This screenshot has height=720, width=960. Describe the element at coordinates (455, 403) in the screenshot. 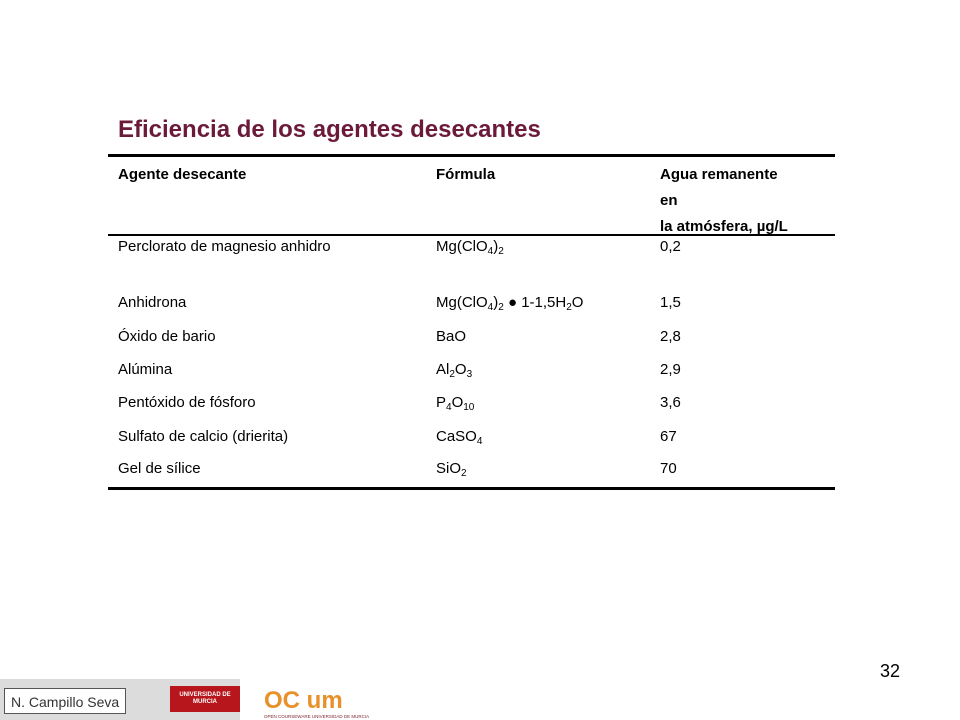

I see `cell-formula: P4O10` at that location.